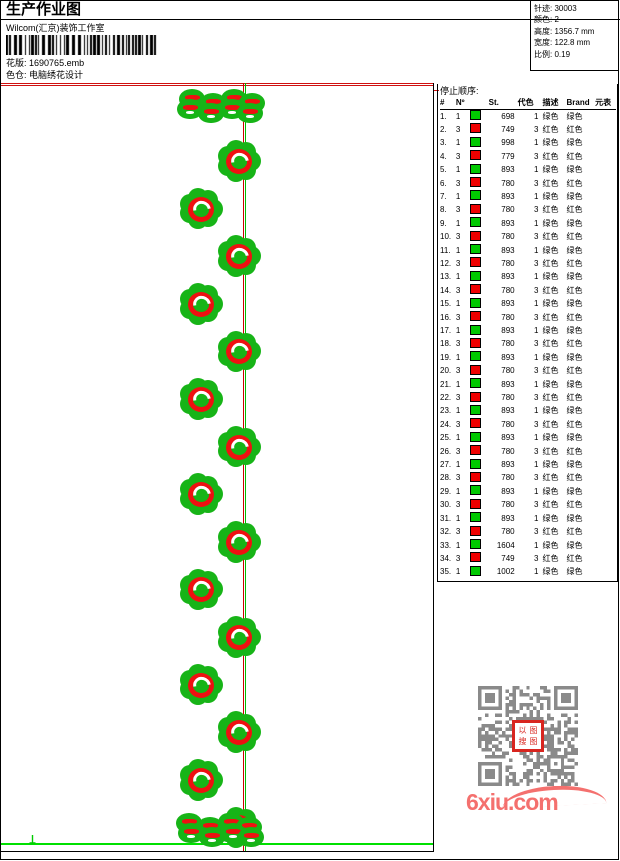  What do you see at coordinates (528, 572) in the screenshot?
I see `table-row: 35. 1 1002 1 绿色 绿色` at bounding box center [528, 572].